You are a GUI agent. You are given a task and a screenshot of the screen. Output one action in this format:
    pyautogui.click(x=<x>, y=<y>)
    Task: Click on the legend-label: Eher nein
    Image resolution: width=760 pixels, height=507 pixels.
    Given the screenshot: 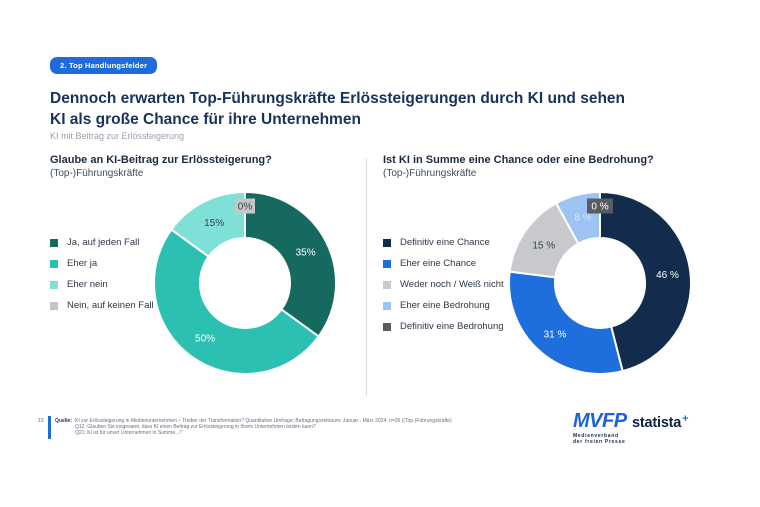 What is the action you would take?
    pyautogui.click(x=87, y=284)
    